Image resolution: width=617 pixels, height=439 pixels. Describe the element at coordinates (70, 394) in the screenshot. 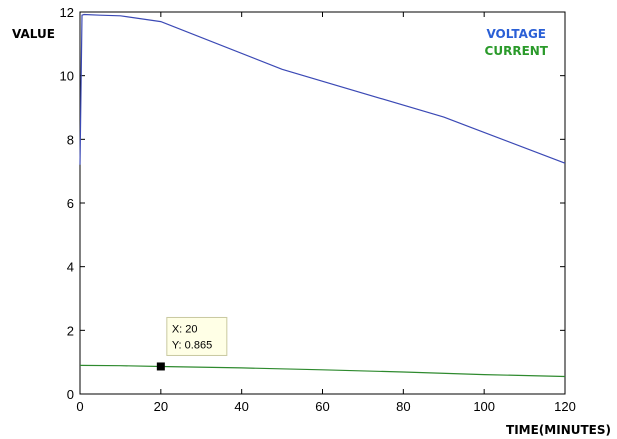

I see `y-tick-label: 0` at that location.